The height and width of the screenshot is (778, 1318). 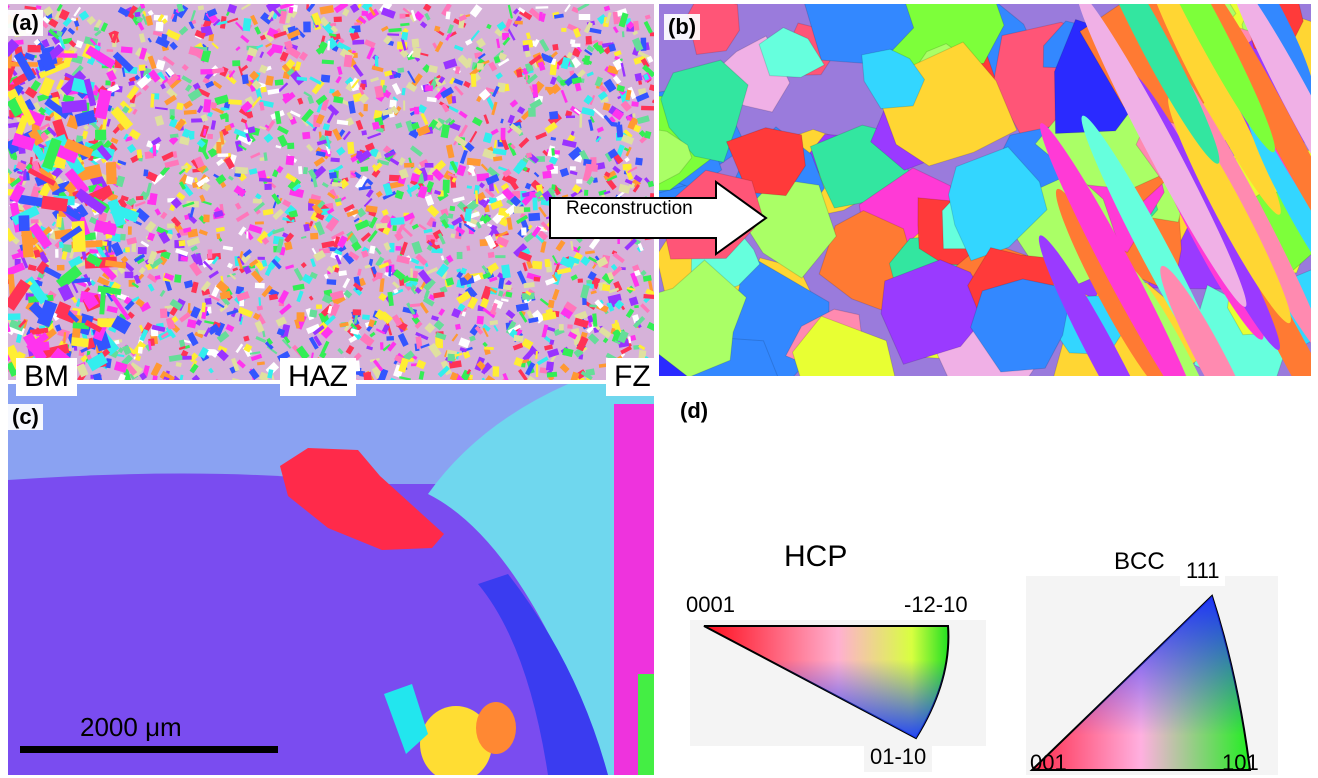 What do you see at coordinates (694, 411) in the screenshot?
I see `panel-d-label: (d)` at bounding box center [694, 411].